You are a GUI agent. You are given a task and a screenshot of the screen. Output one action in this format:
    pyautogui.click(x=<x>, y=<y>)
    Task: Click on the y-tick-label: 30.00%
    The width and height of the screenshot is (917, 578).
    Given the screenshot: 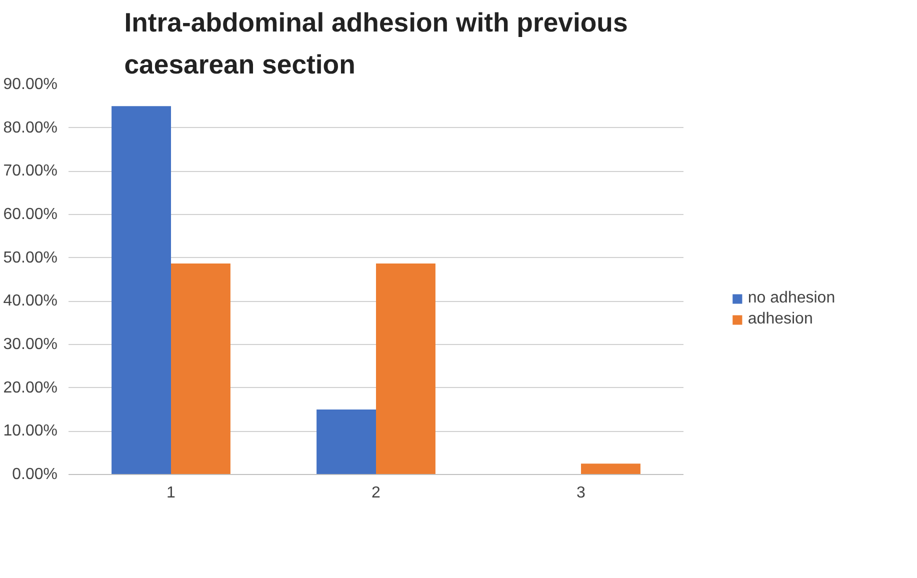 What is the action you would take?
    pyautogui.click(x=30, y=344)
    